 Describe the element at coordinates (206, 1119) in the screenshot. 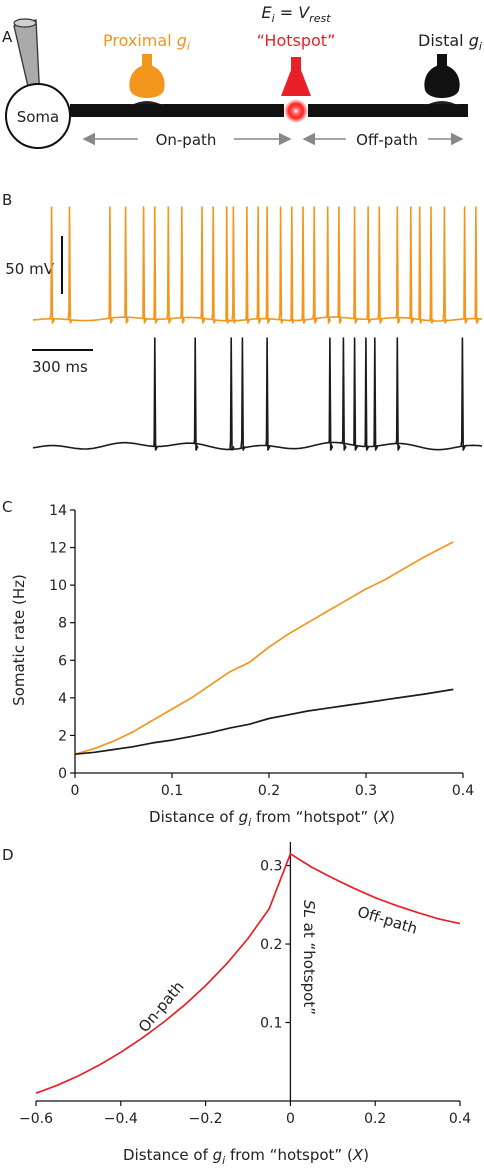

I see `x-tick-label: −0.2` at that location.